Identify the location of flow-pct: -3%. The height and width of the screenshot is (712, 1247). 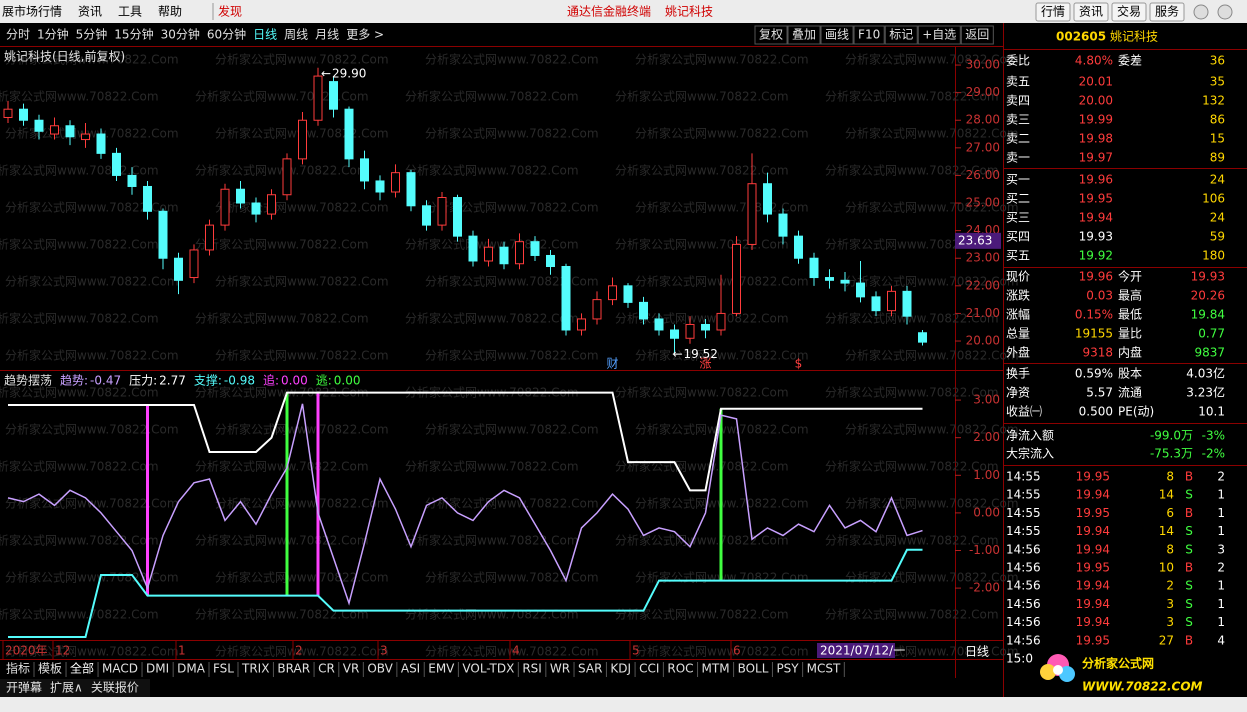
(1213, 436).